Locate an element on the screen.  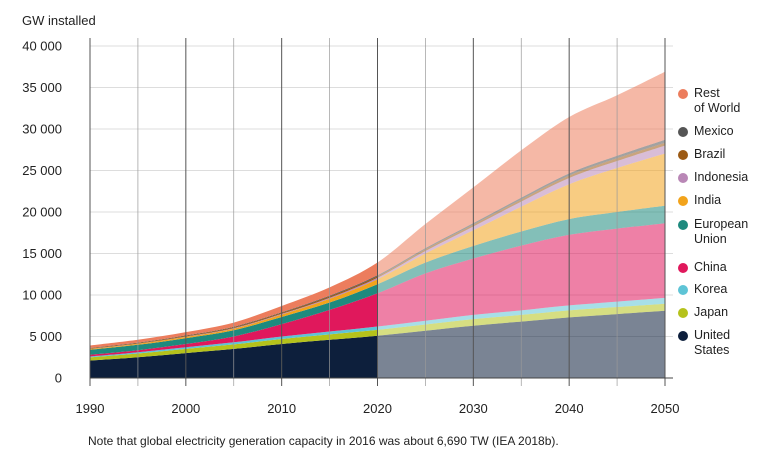
area-indonesia-projected is located at coordinates (521, 212).